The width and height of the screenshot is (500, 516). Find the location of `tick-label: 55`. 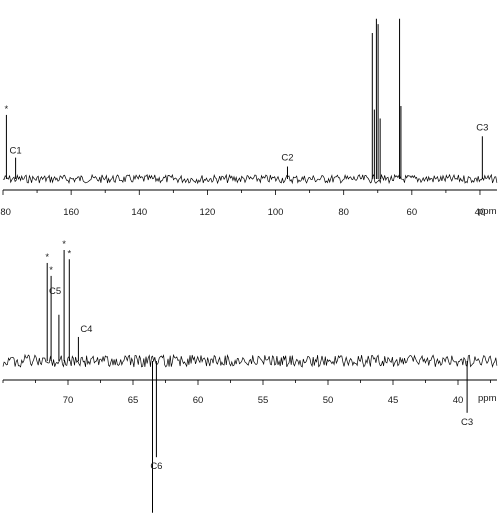

tick-label: 55 is located at coordinates (263, 400).